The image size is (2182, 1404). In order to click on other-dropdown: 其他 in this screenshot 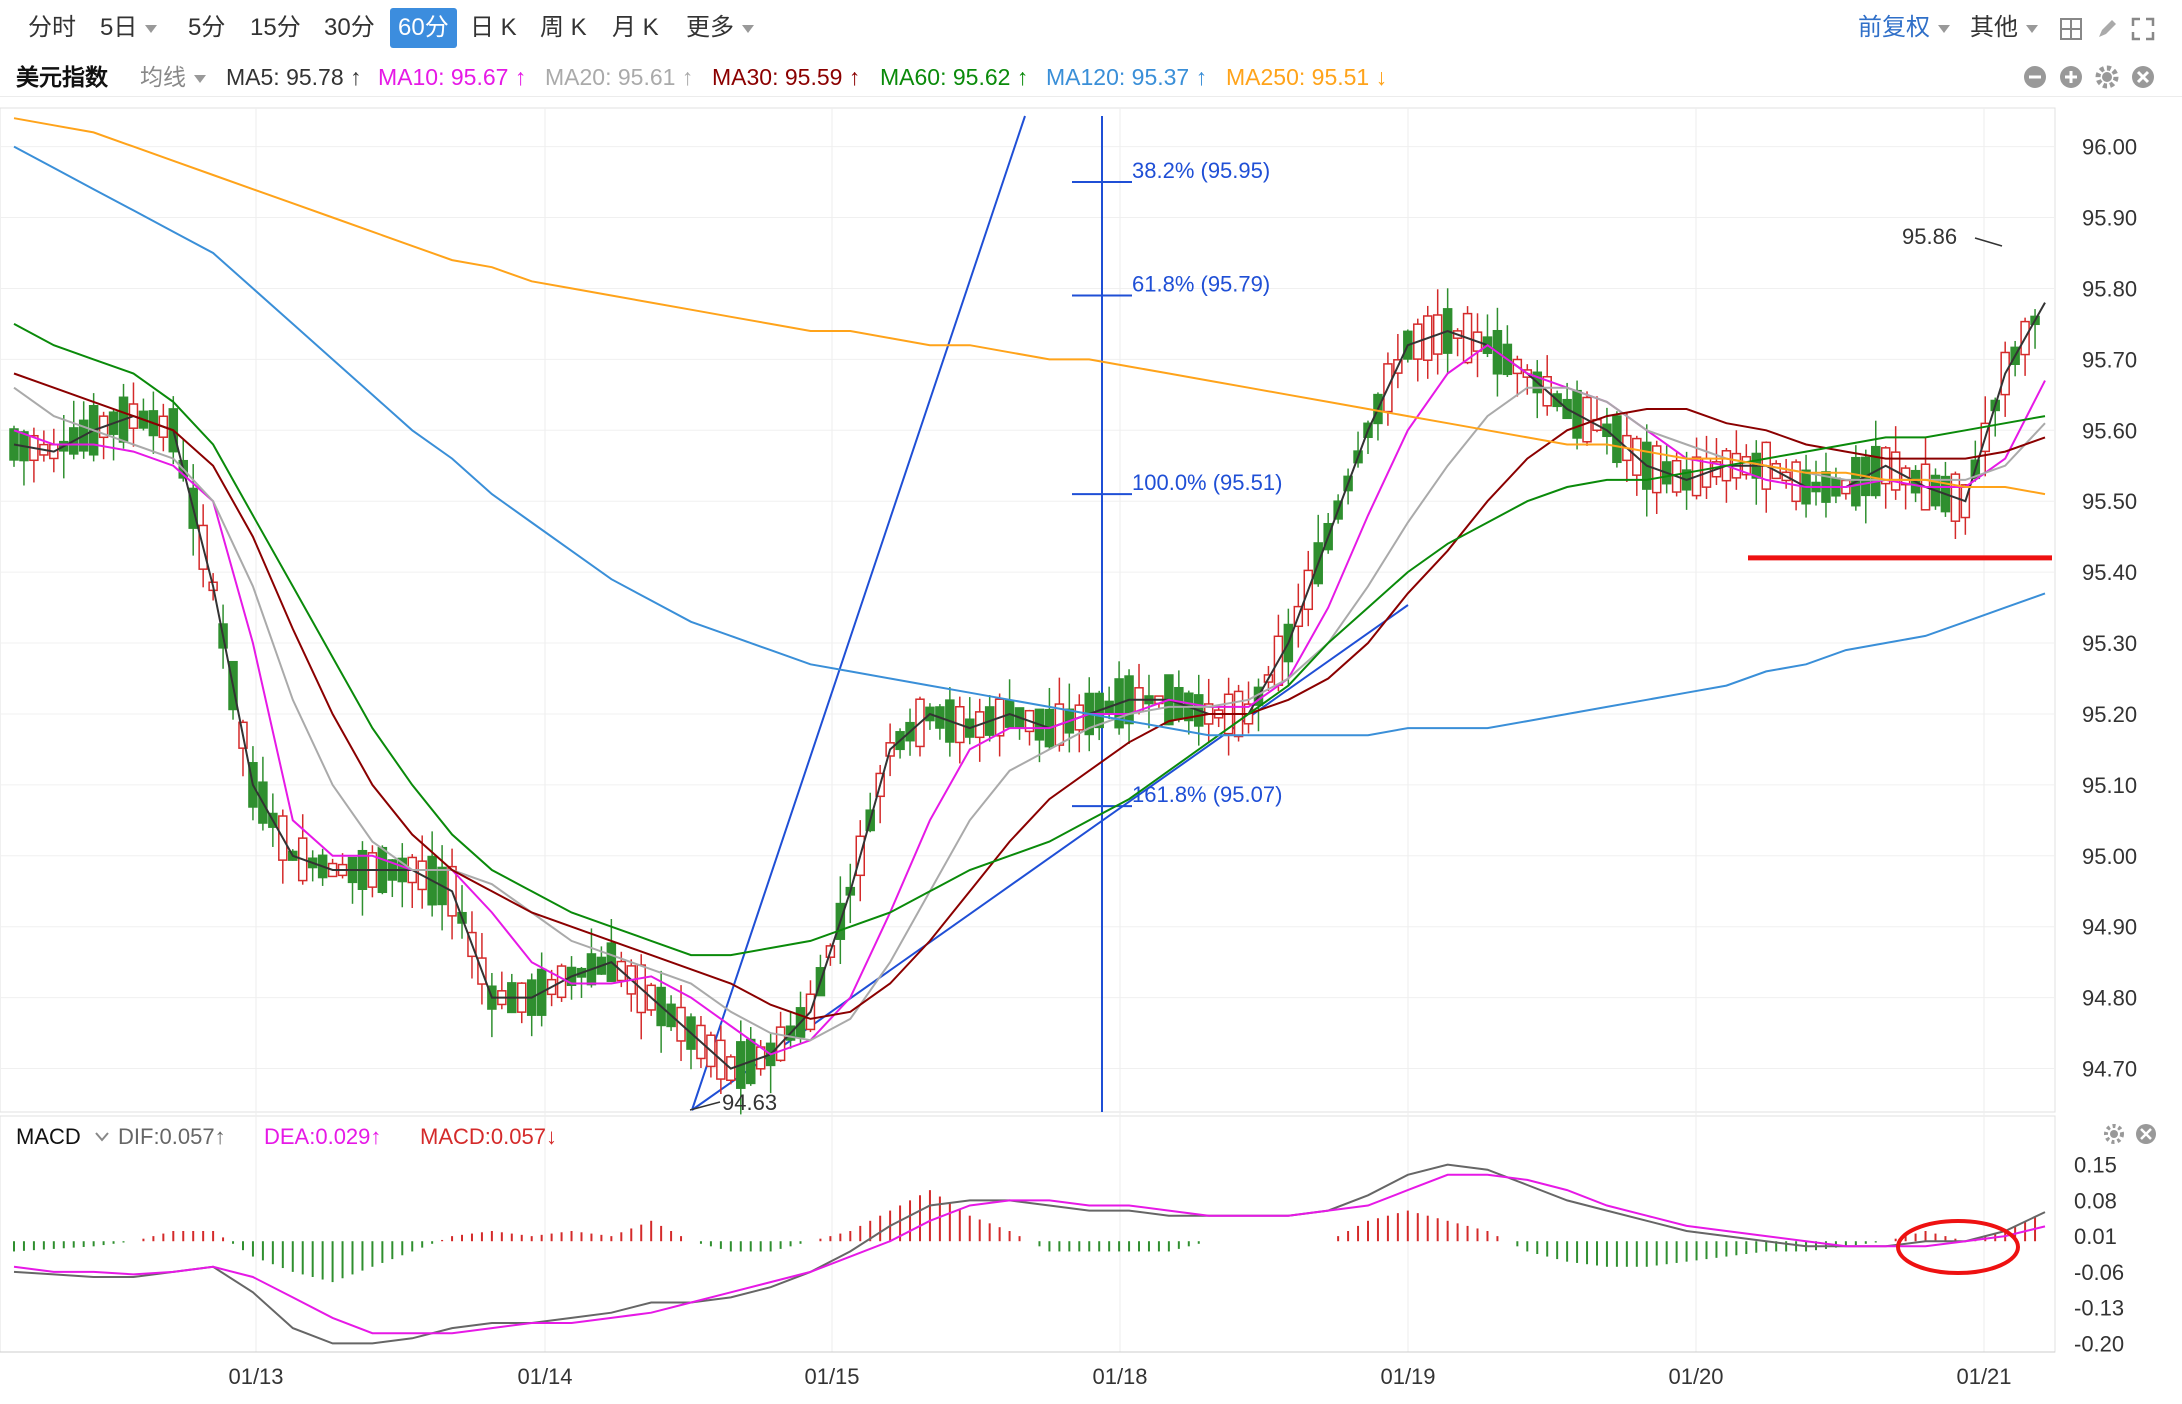, I will do `click(2004, 28)`.